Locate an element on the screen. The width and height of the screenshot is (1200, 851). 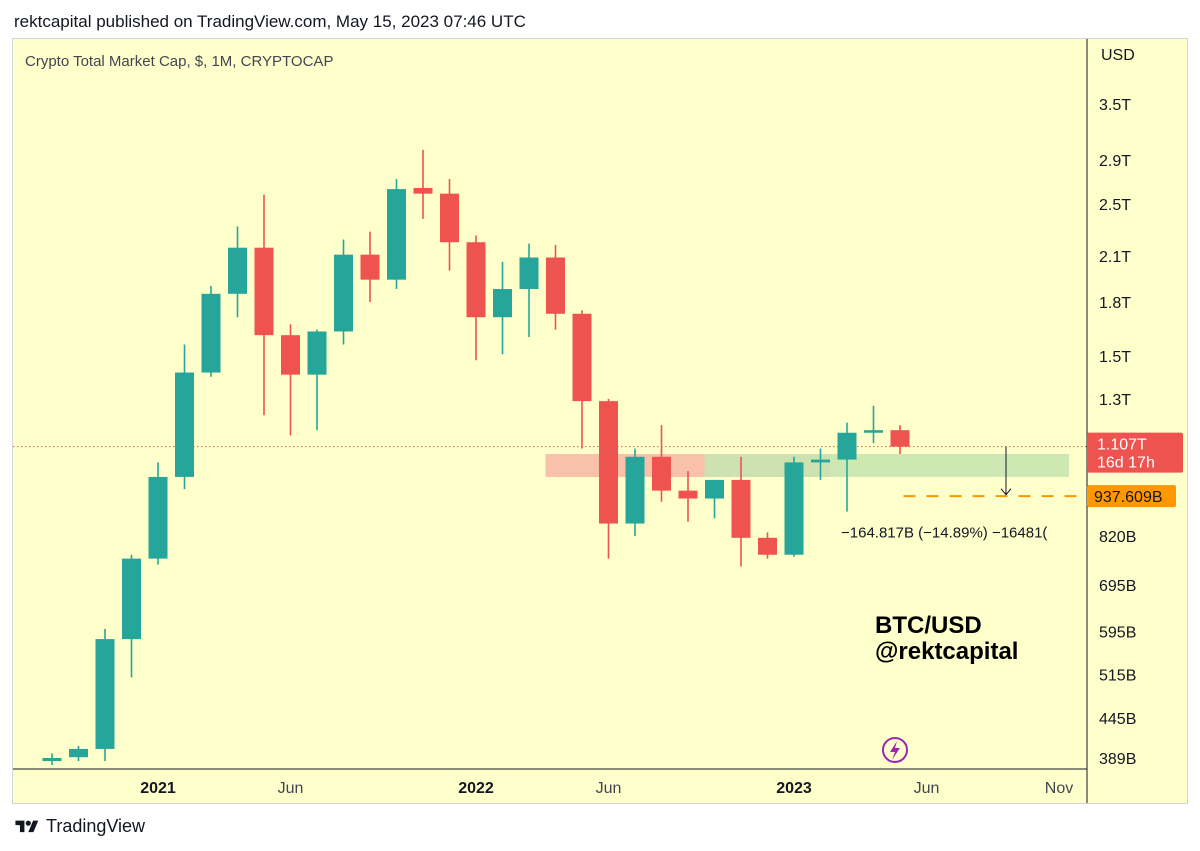
y-tick-label: 389B is located at coordinates (1117, 759).